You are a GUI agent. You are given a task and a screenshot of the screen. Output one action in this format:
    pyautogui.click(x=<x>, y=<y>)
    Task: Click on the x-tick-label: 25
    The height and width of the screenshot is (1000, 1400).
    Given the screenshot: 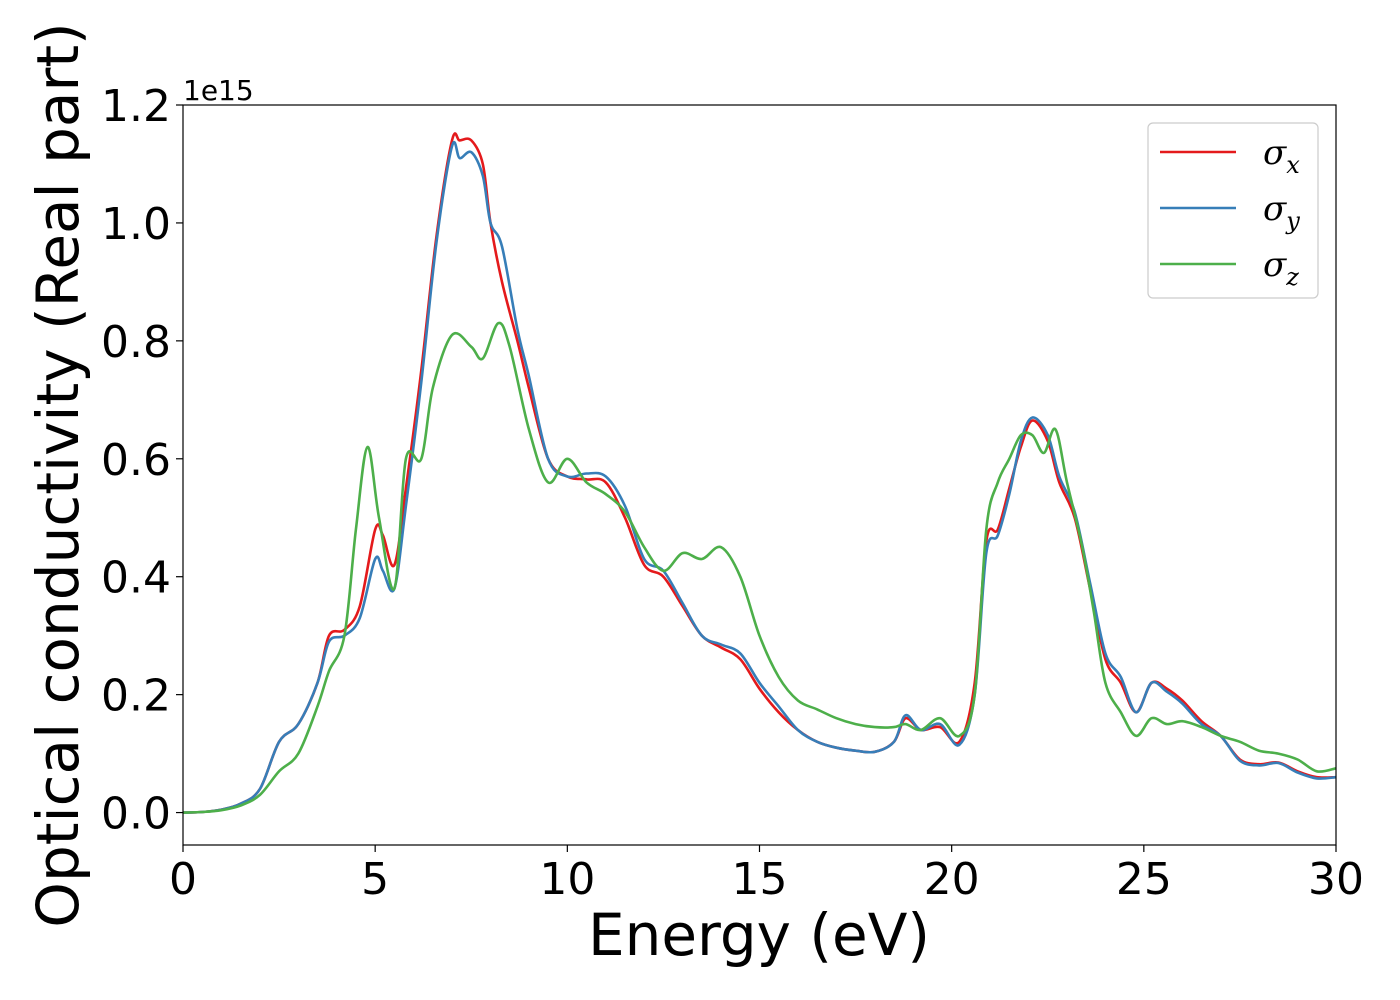 What is the action you would take?
    pyautogui.click(x=1144, y=879)
    